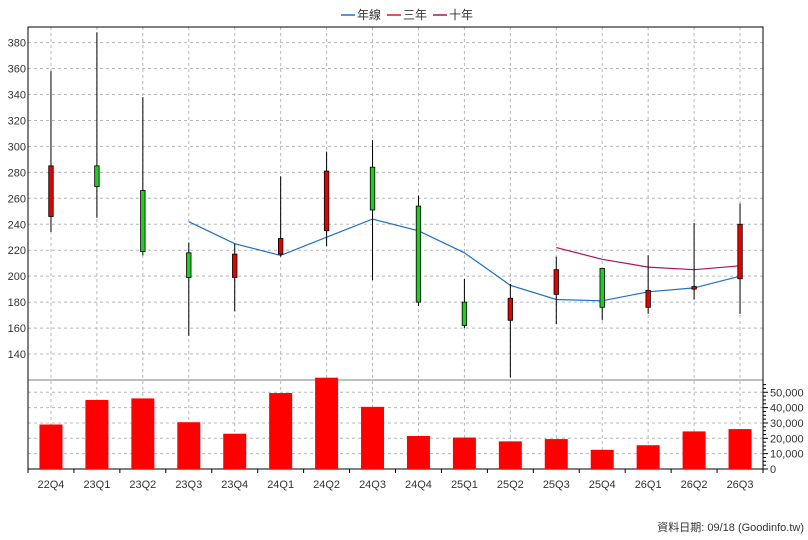 This screenshot has height=540, width=808. I want to click on legend: 年線 三年 十年, so click(407, 14).